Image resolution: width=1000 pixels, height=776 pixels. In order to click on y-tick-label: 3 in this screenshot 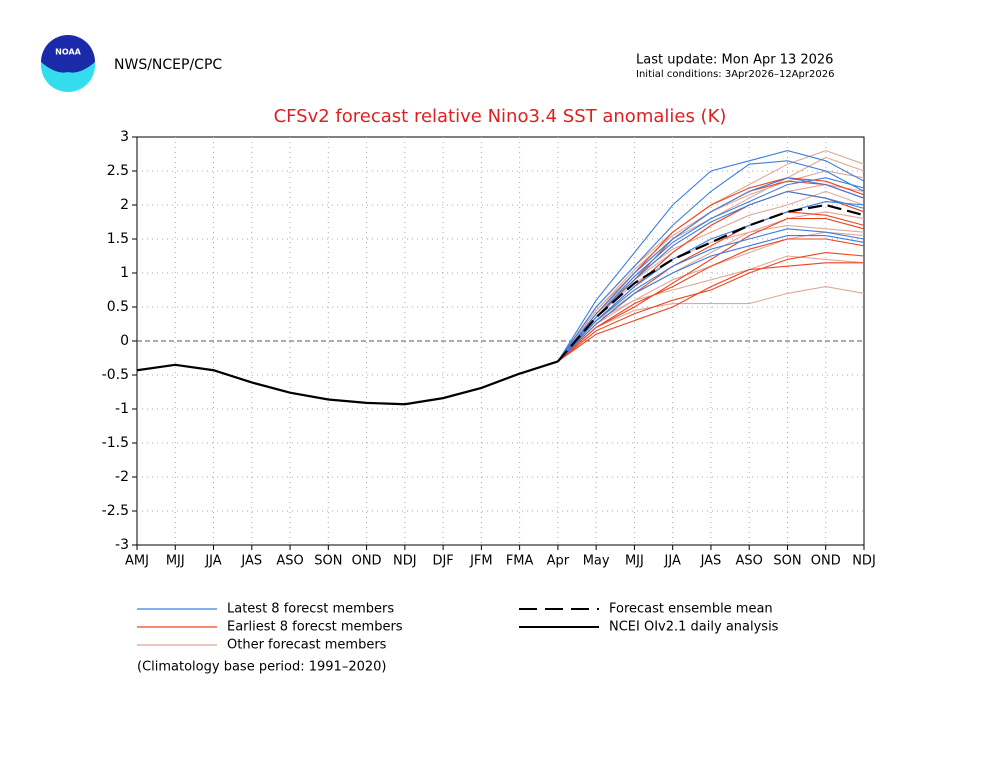, I will do `click(124, 137)`.